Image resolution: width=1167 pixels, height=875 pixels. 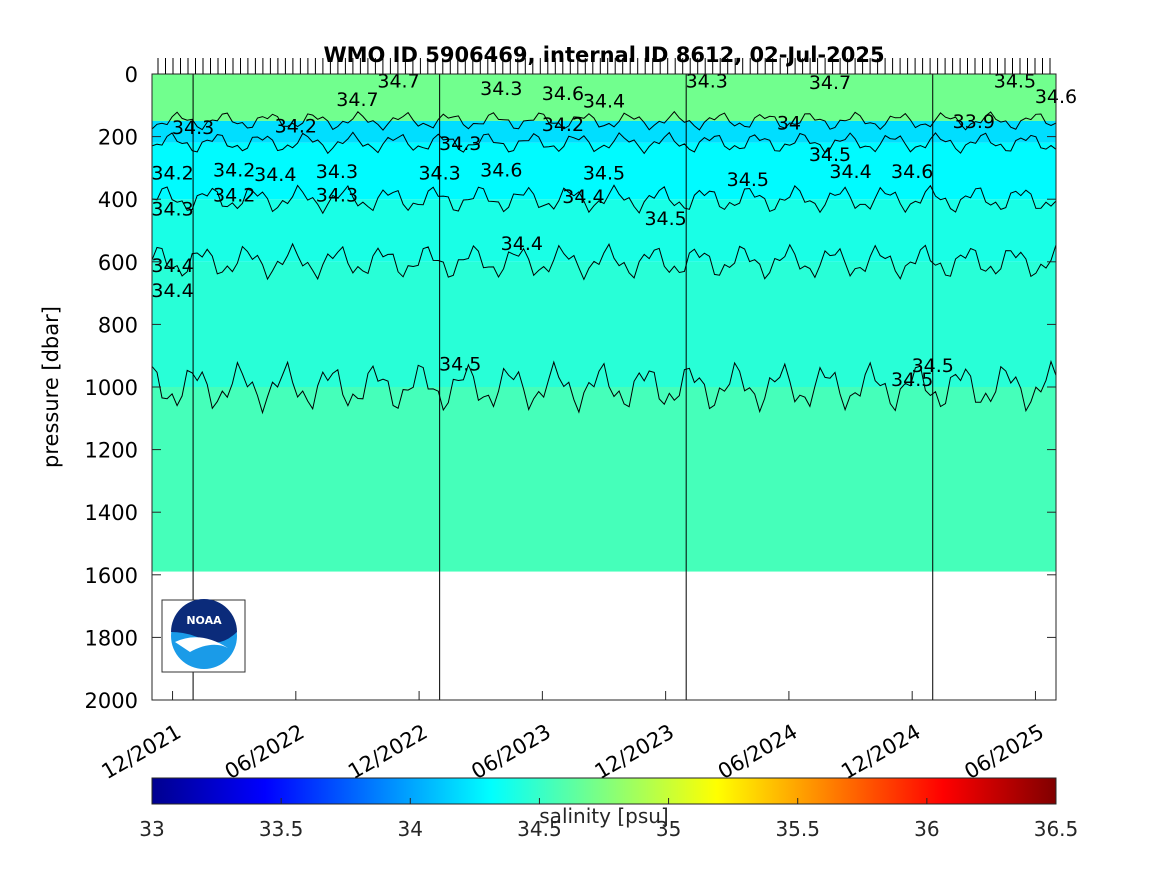 I want to click on x-tick-label: 06/2025, so click(x=1004, y=752).